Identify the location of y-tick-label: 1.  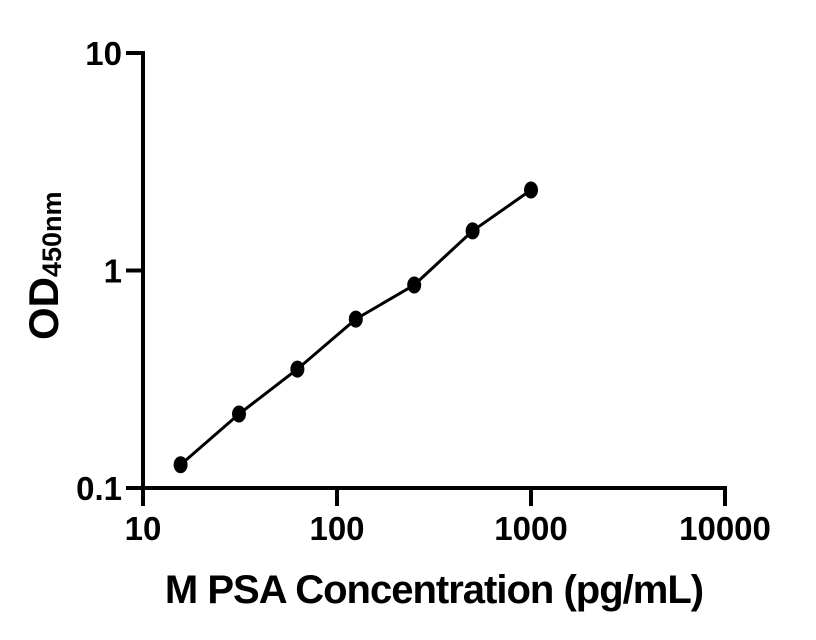
(113, 271).